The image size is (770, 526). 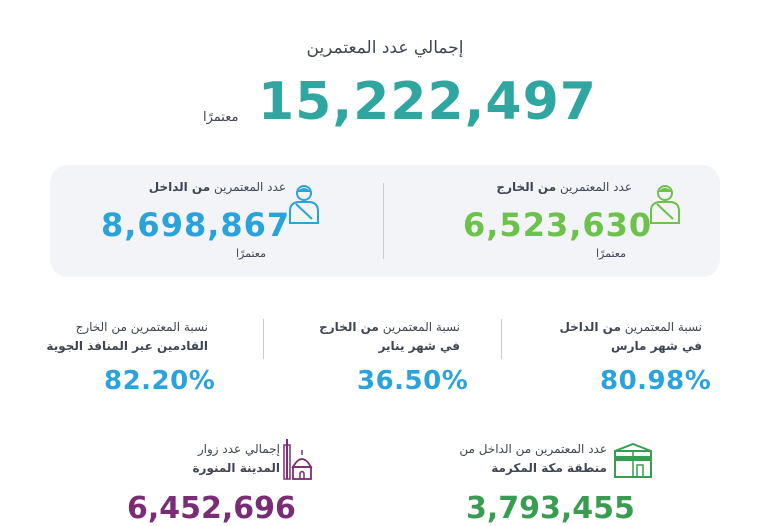 What do you see at coordinates (427, 102) in the screenshot?
I see `total-value: 15,222,497` at bounding box center [427, 102].